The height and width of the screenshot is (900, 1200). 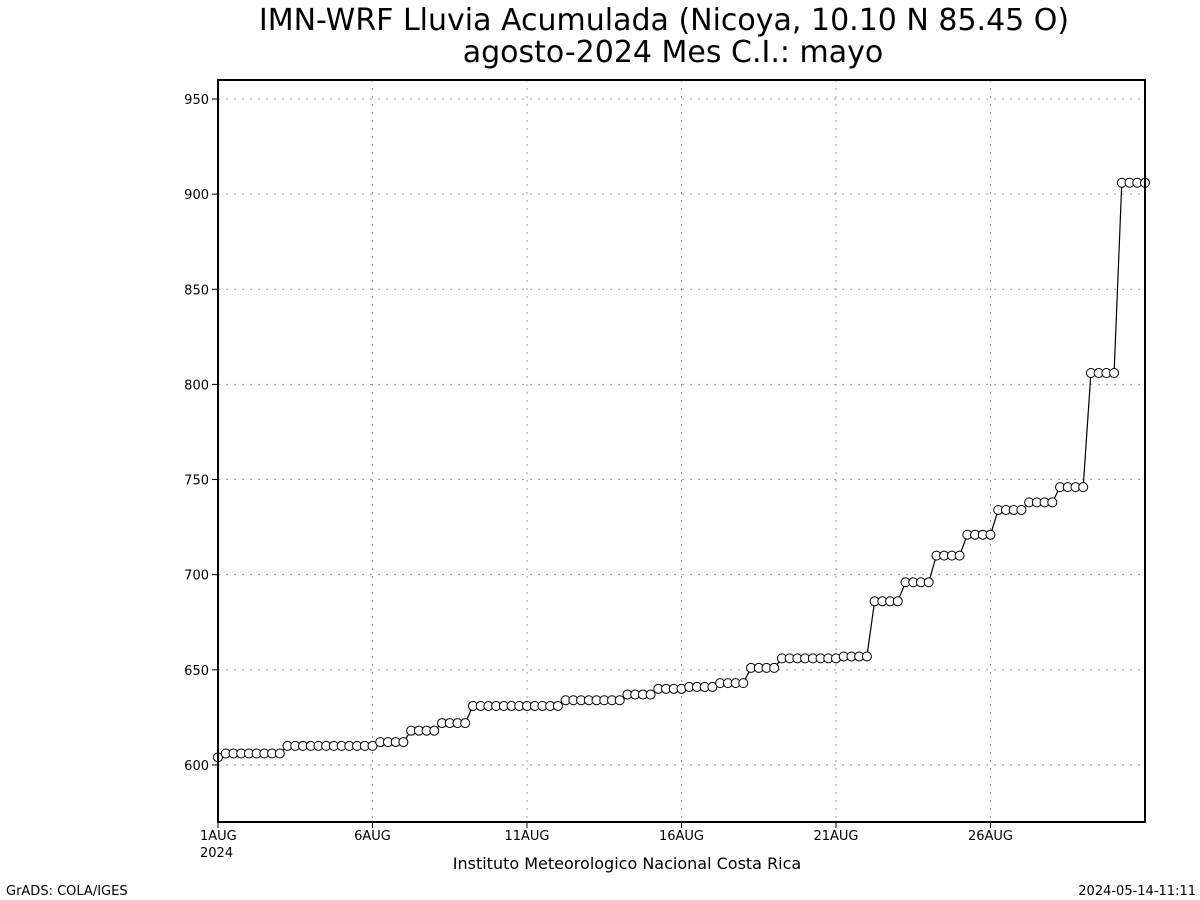 I want to click on x-tick-sublabel: 2024, so click(x=216, y=853).